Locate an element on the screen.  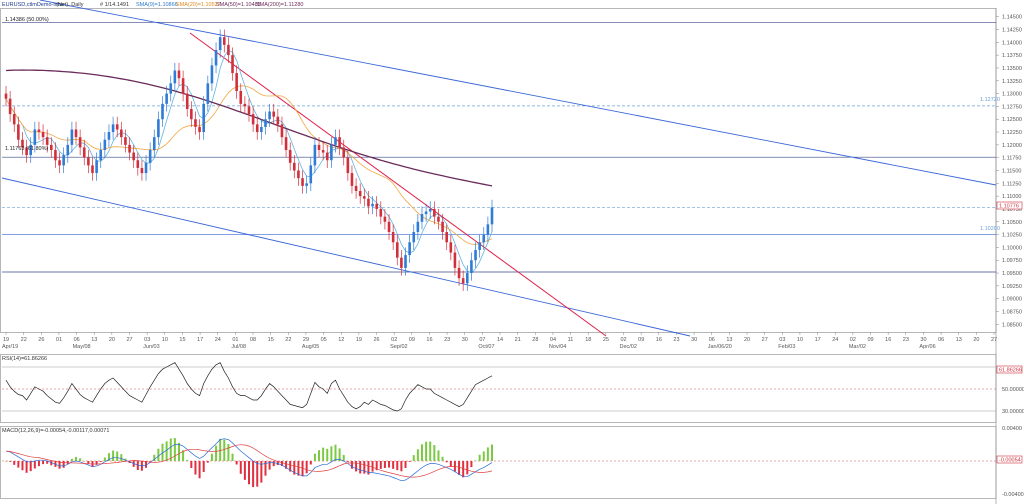
header-ma2: SMA(20)=1.10527 is located at coordinates (198, 5).